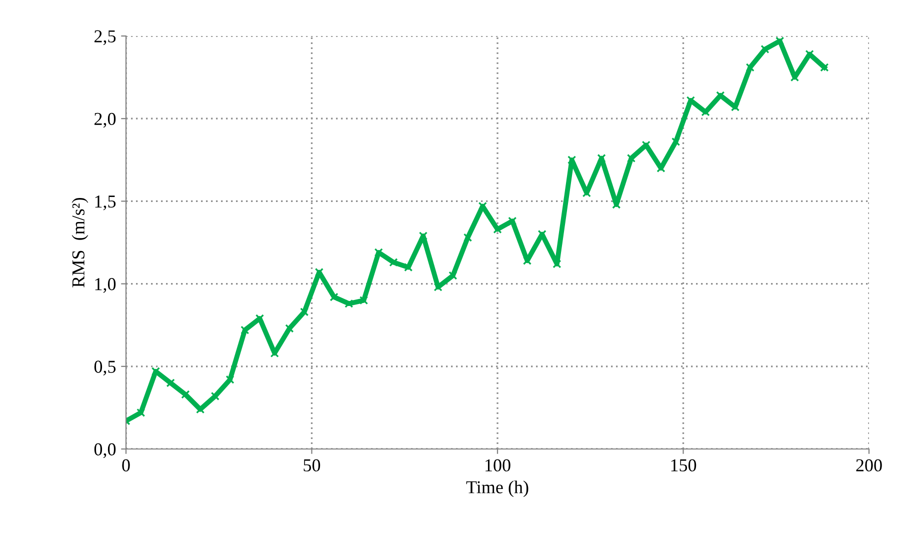 This screenshot has height=551, width=905. What do you see at coordinates (683, 465) in the screenshot?
I see `x-tick-label: 150` at bounding box center [683, 465].